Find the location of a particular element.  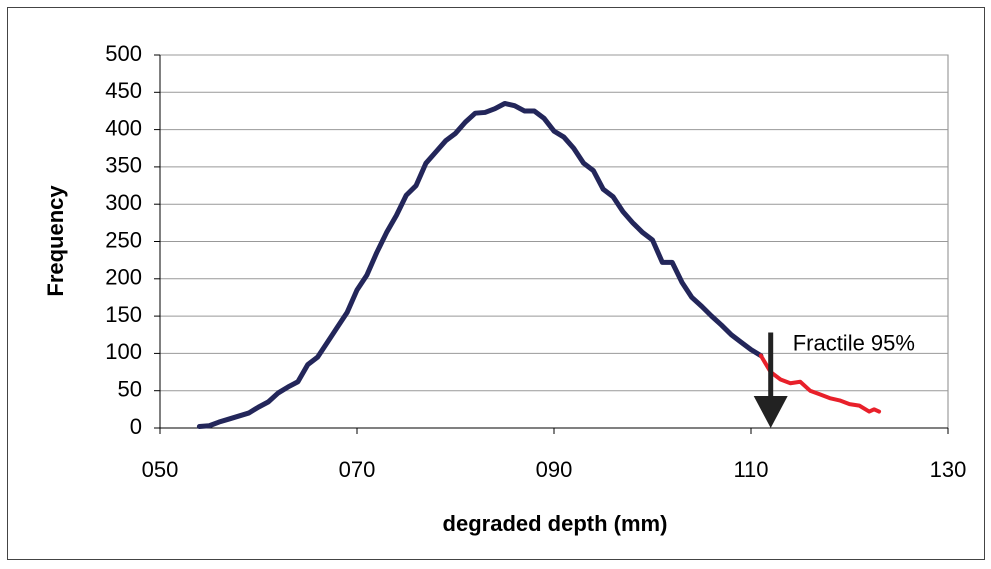

y-tick-label: 50 is located at coordinates (130, 389).